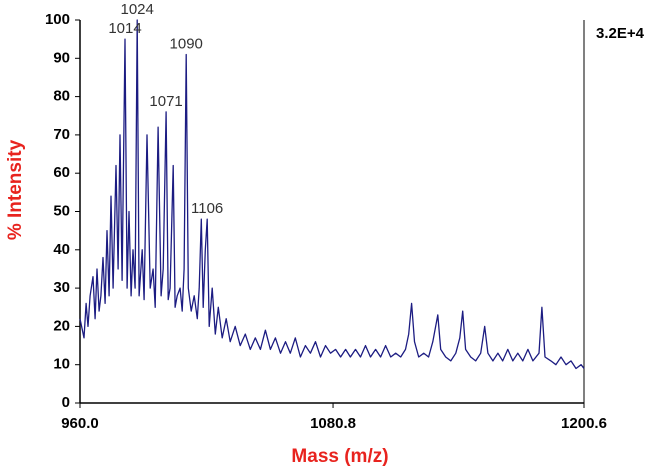 The image size is (661, 472). What do you see at coordinates (61, 96) in the screenshot?
I see `y-tick-label: 80` at bounding box center [61, 96].